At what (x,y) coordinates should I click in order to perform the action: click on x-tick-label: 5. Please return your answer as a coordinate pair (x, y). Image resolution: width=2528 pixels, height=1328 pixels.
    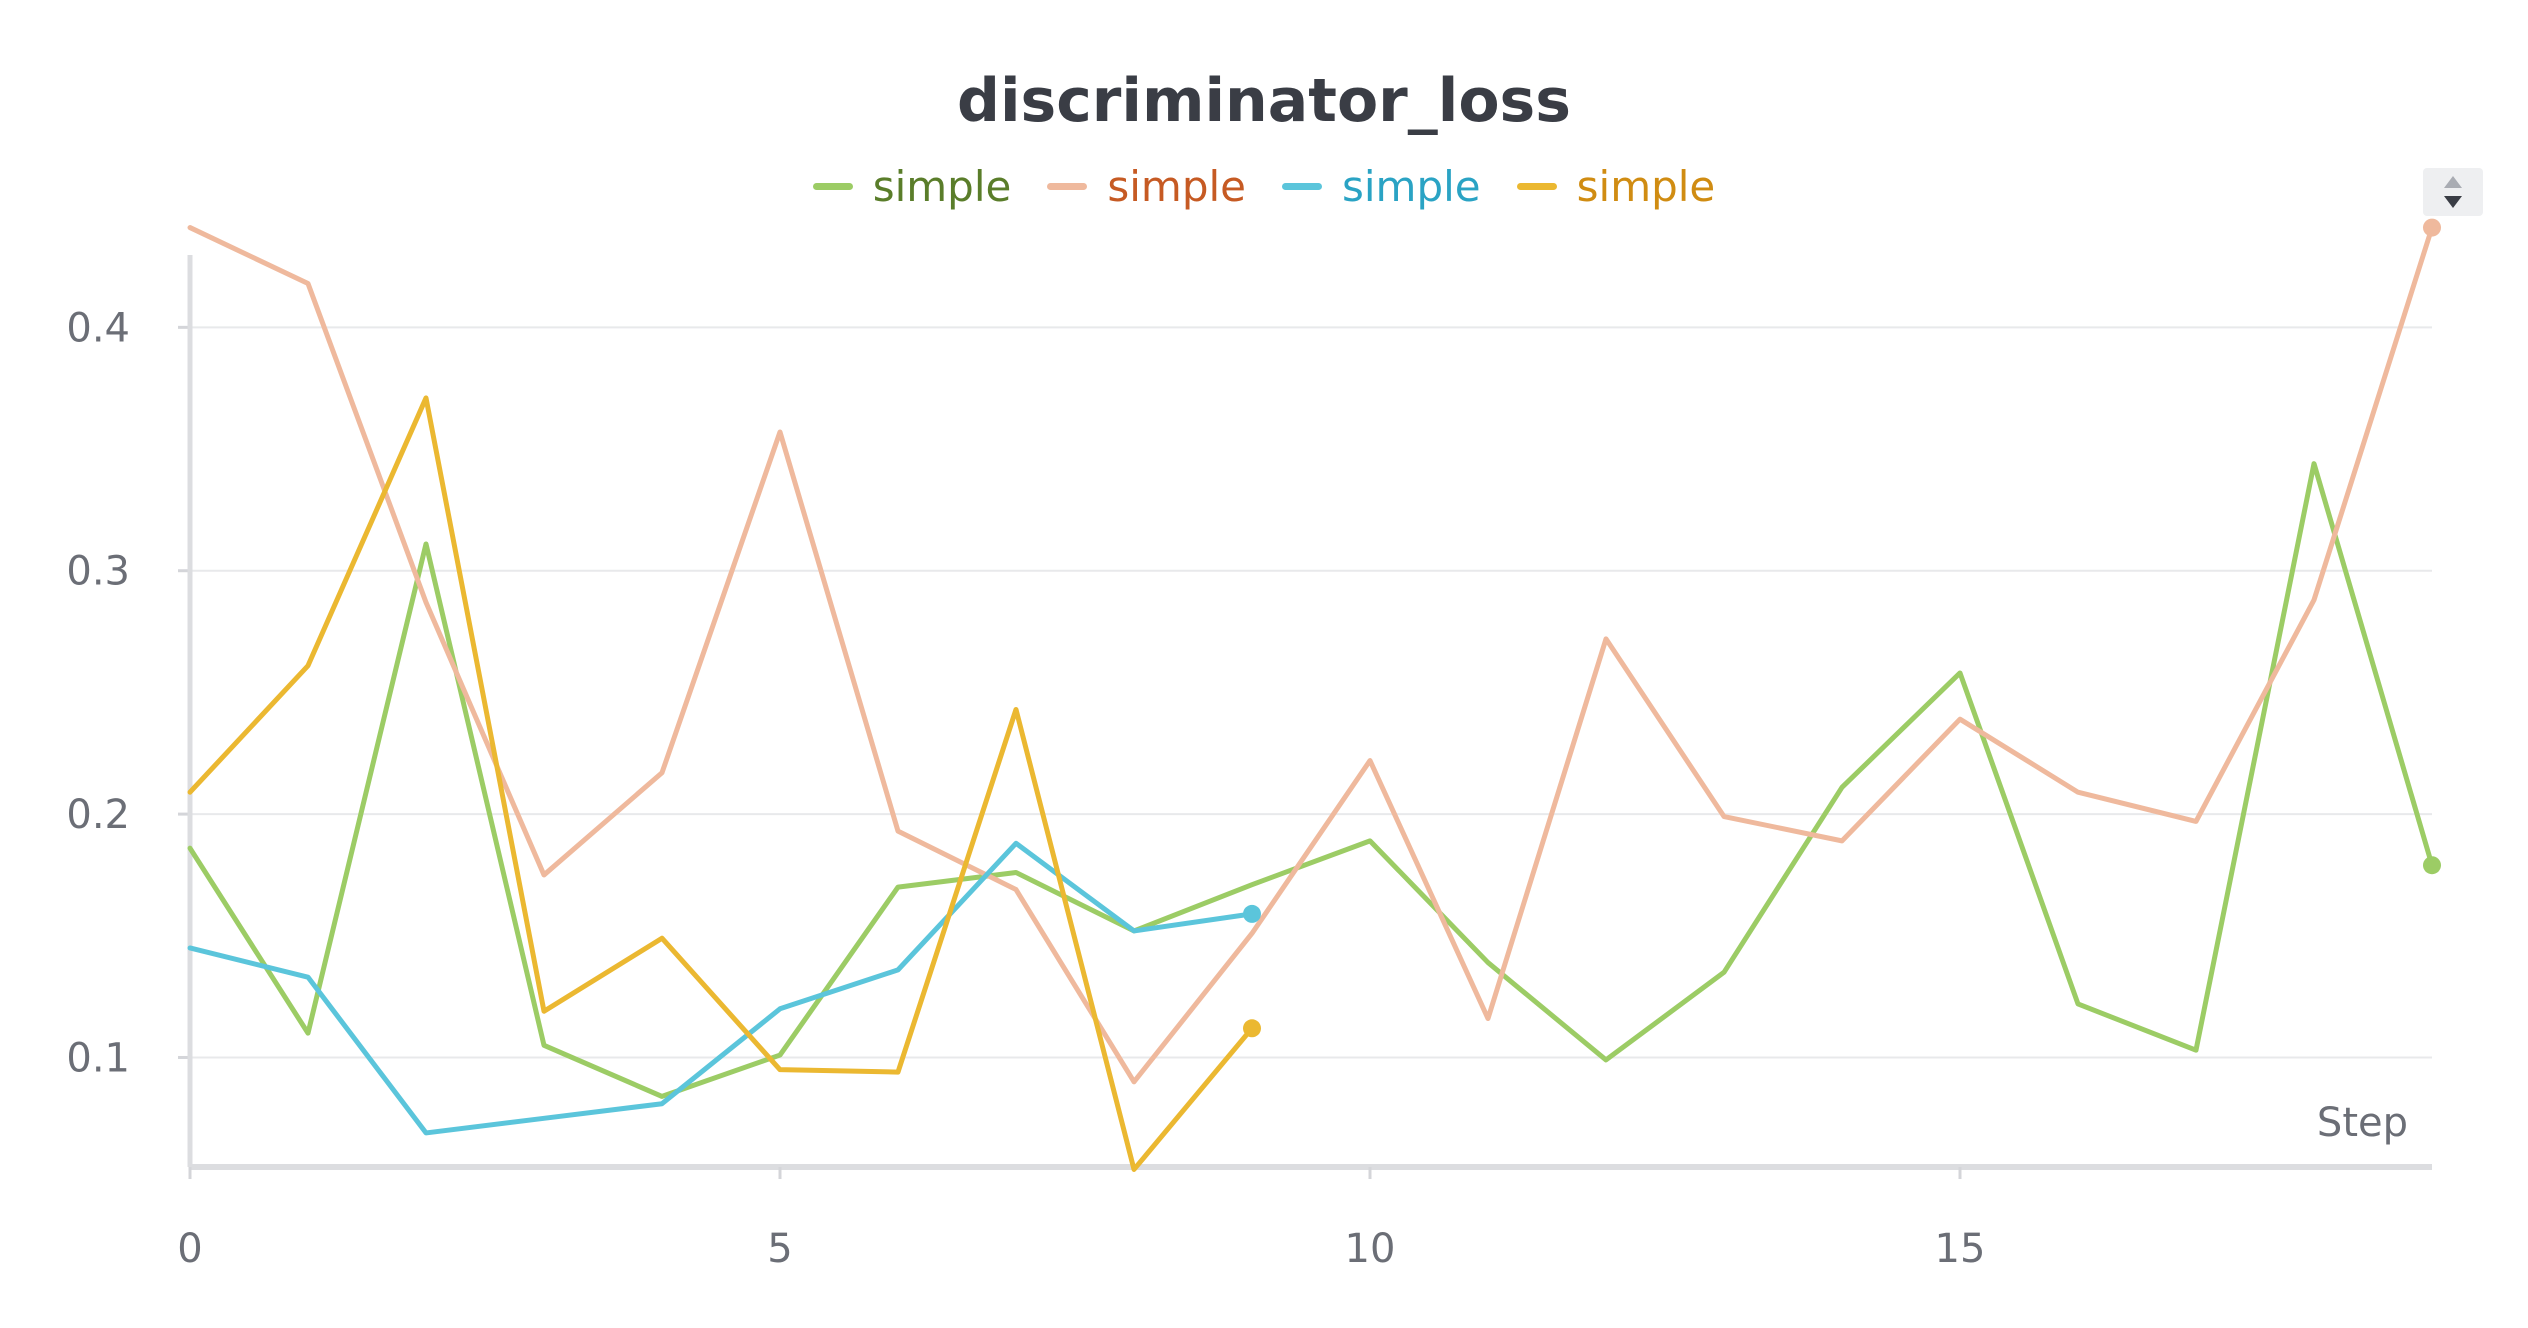
    Looking at the image, I should click on (779, 1249).